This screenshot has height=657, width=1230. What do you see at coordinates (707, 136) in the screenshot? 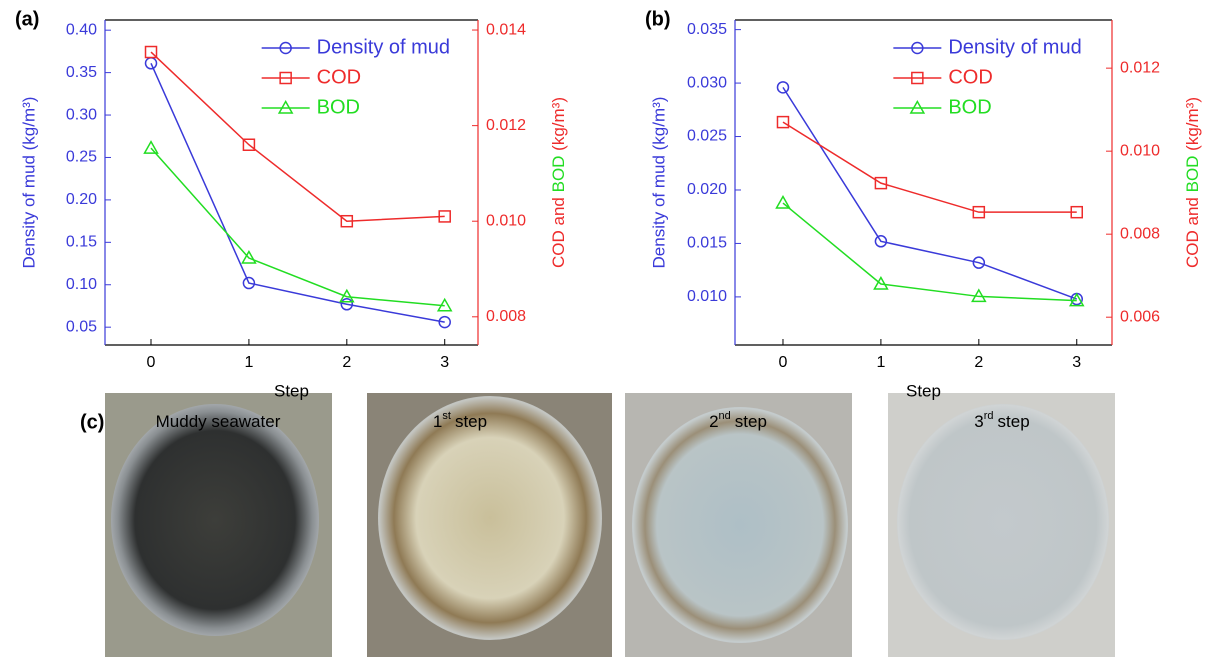
I see `y-tick-label: 0.025` at bounding box center [707, 136].